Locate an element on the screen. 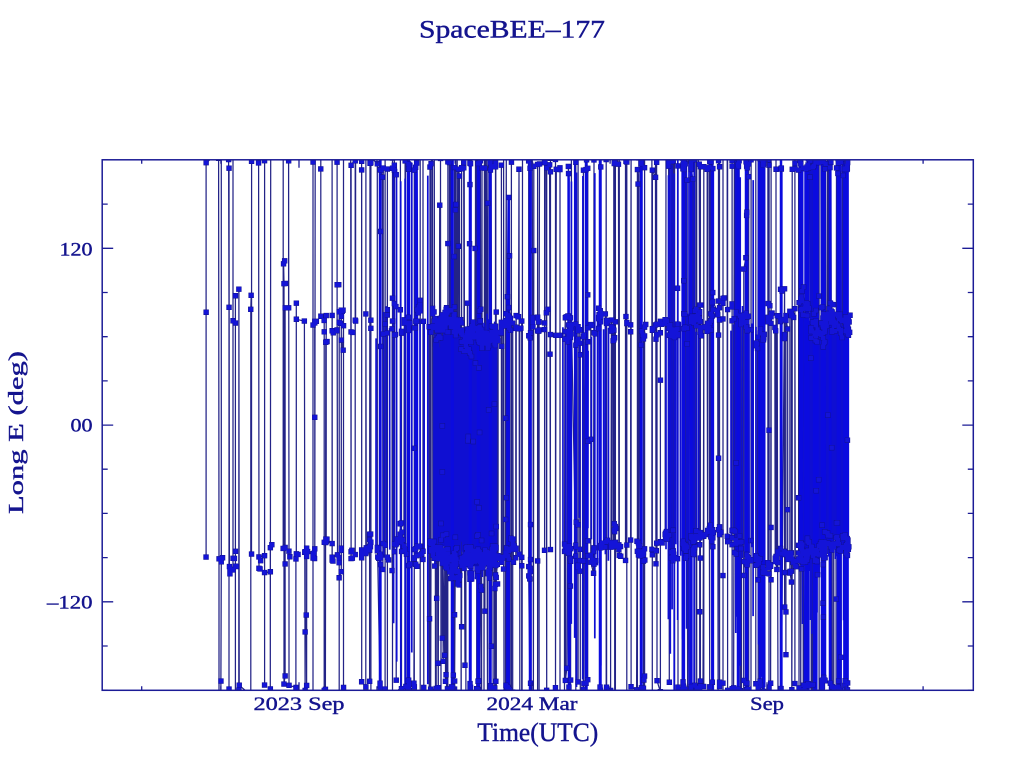 The height and width of the screenshot is (768, 1024). svg-text: SpaceBEE–177 is located at coordinates (512, 30).